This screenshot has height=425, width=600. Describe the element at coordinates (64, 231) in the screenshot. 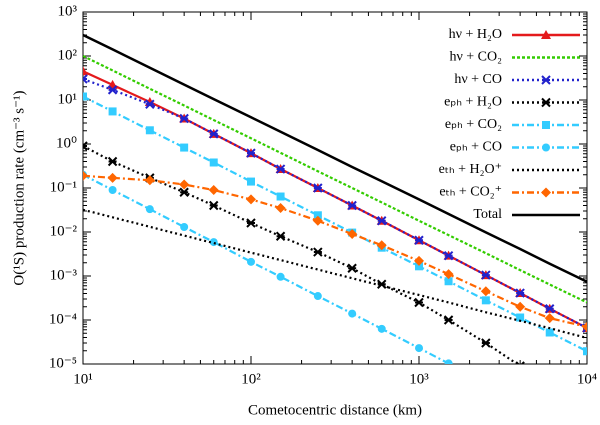

I see `y-tick-label: 10⁻²` at that location.